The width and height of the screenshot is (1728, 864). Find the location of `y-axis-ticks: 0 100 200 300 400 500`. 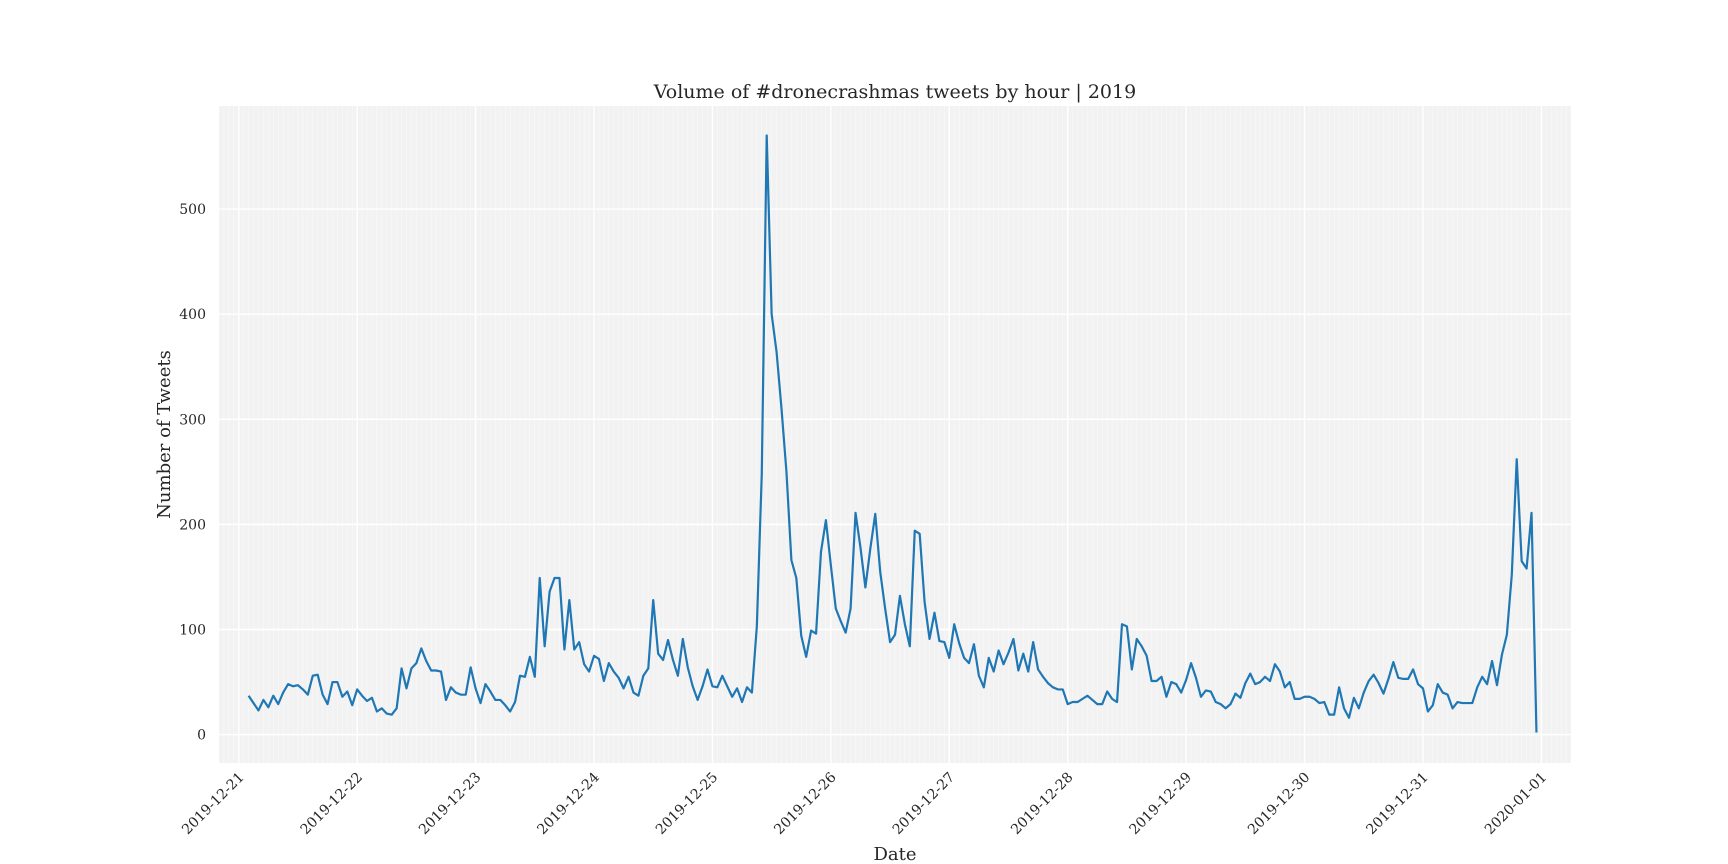

y-axis-ticks: 0 100 200 300 400 500 is located at coordinates (192, 473).